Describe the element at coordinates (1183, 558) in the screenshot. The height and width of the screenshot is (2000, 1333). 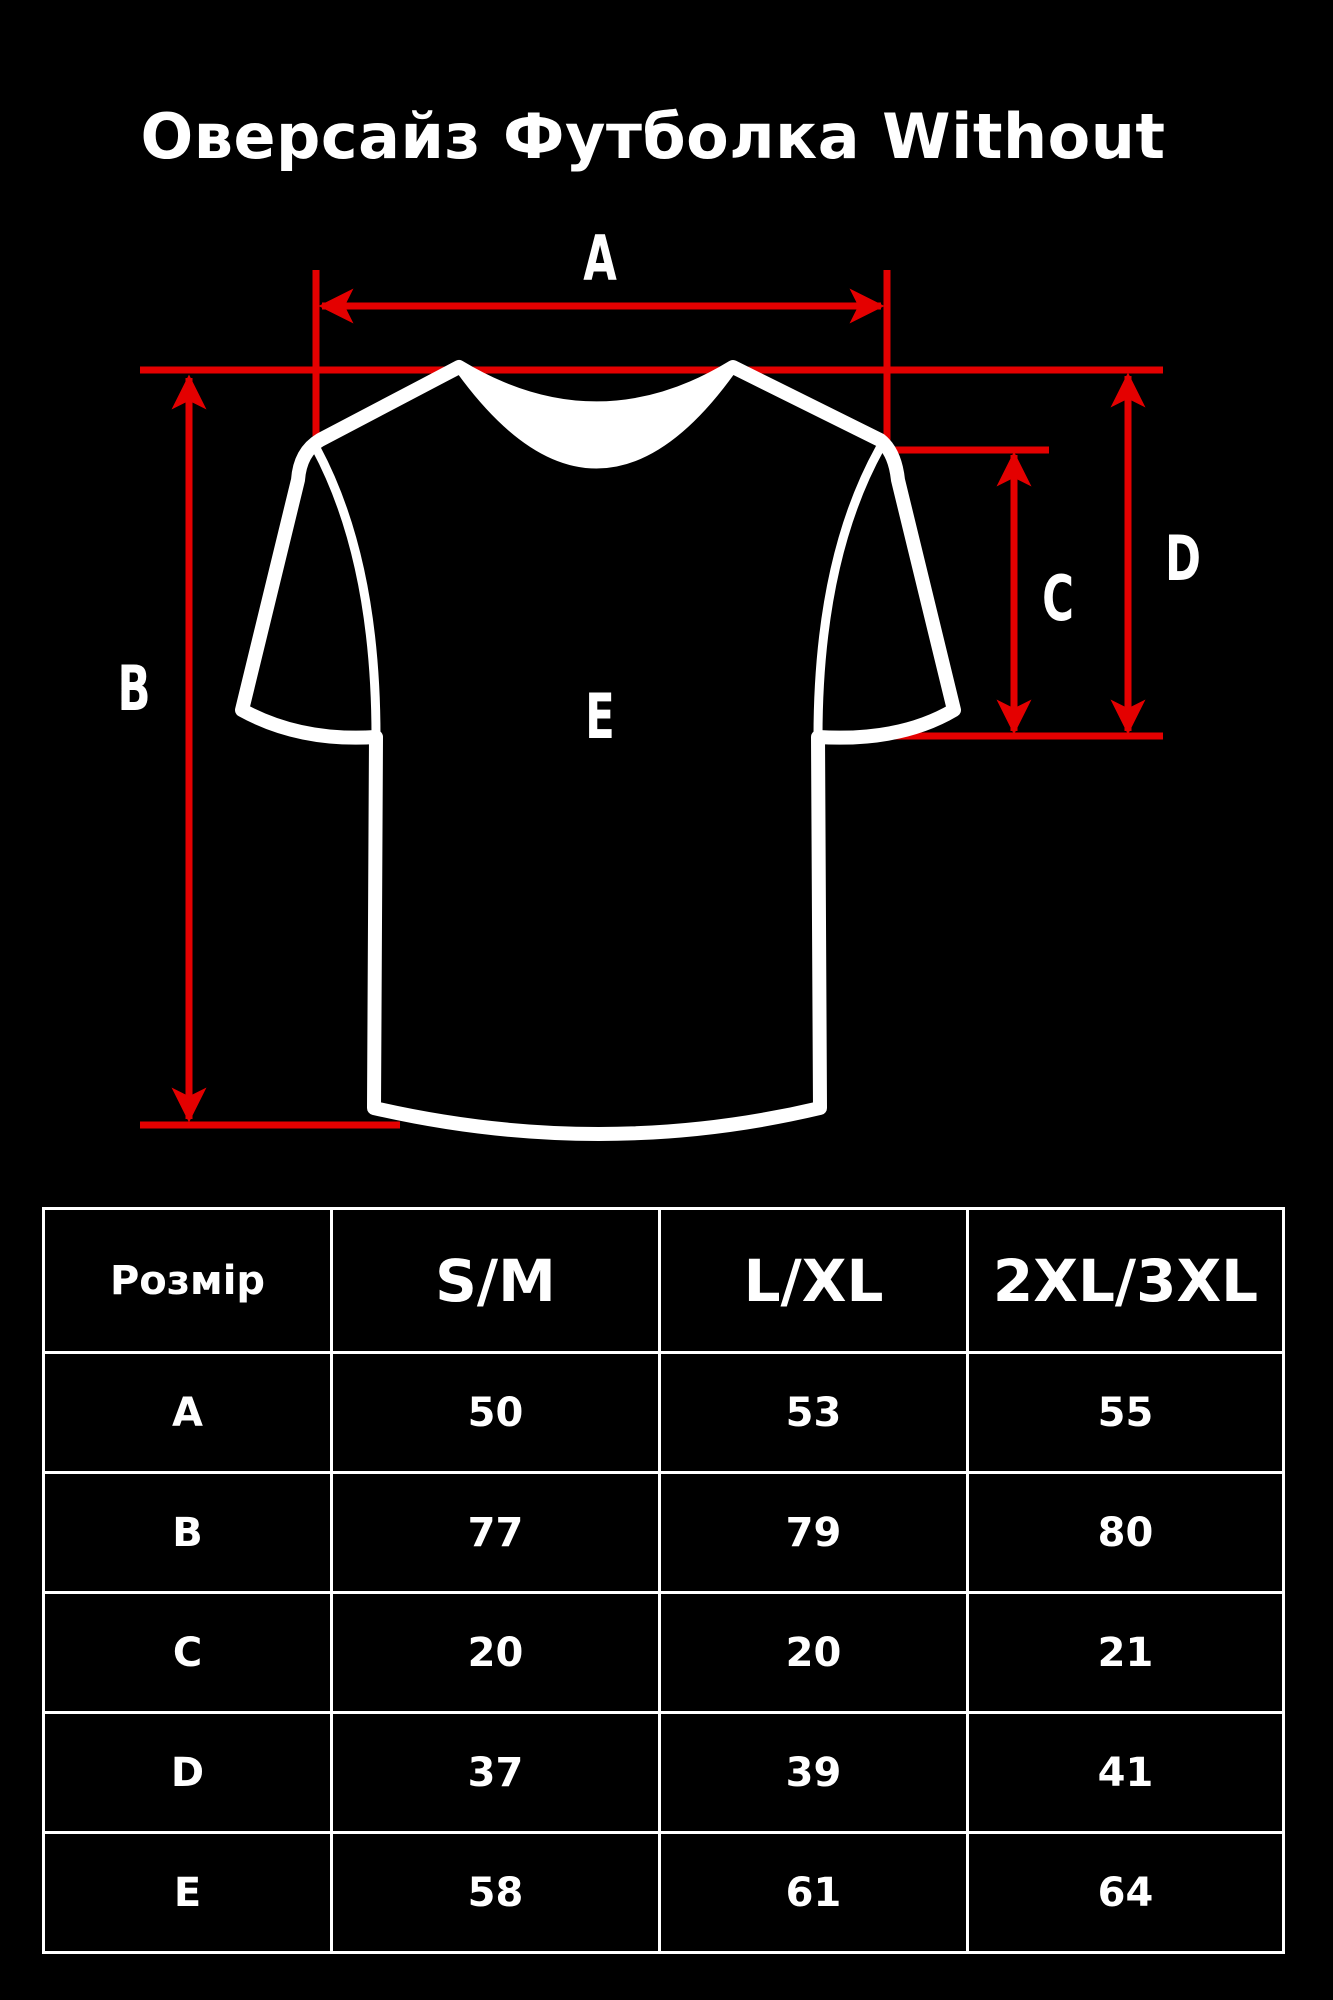
I see `label-d: D` at that location.